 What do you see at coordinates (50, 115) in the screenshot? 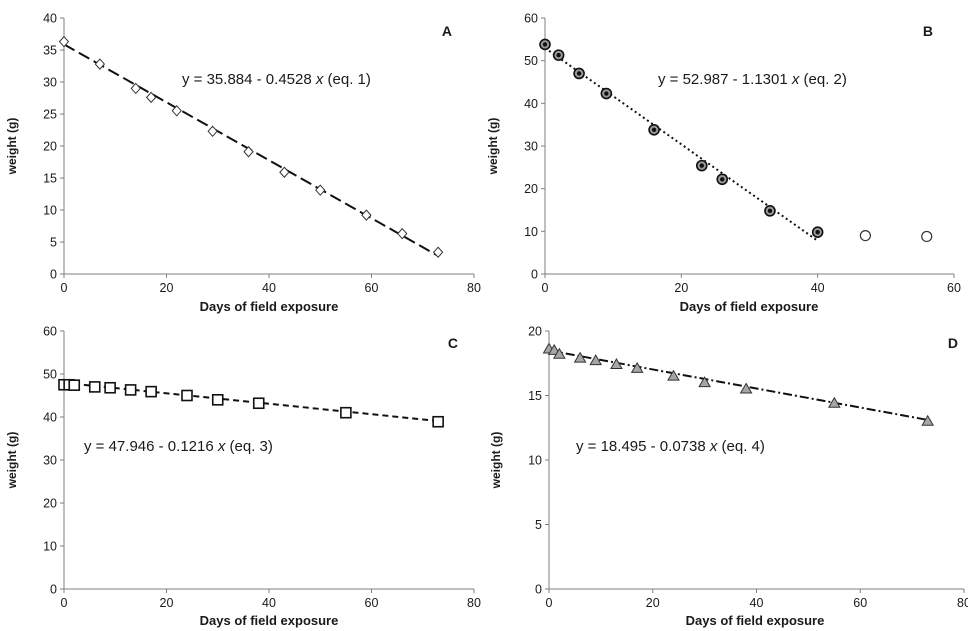
I see `y-tick-label: 25` at bounding box center [50, 115].